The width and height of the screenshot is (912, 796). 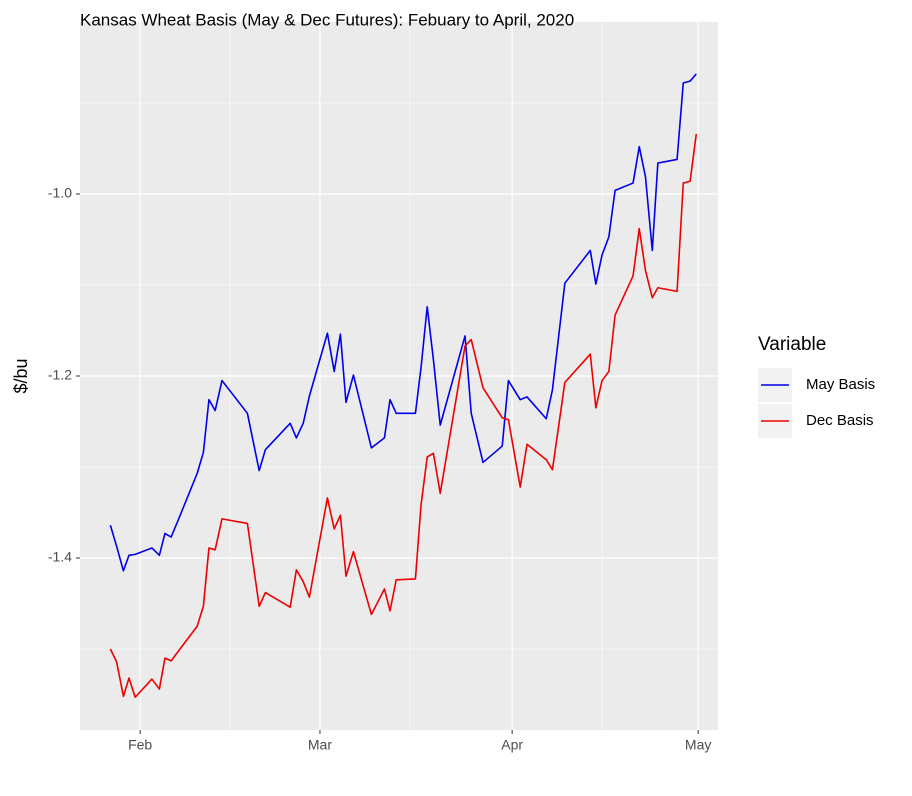 I want to click on x-tick-label: Mar, so click(x=320, y=745).